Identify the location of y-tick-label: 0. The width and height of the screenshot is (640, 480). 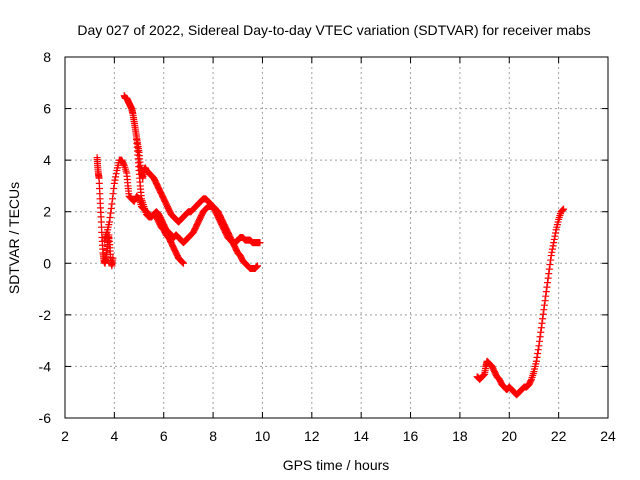
(47, 263).